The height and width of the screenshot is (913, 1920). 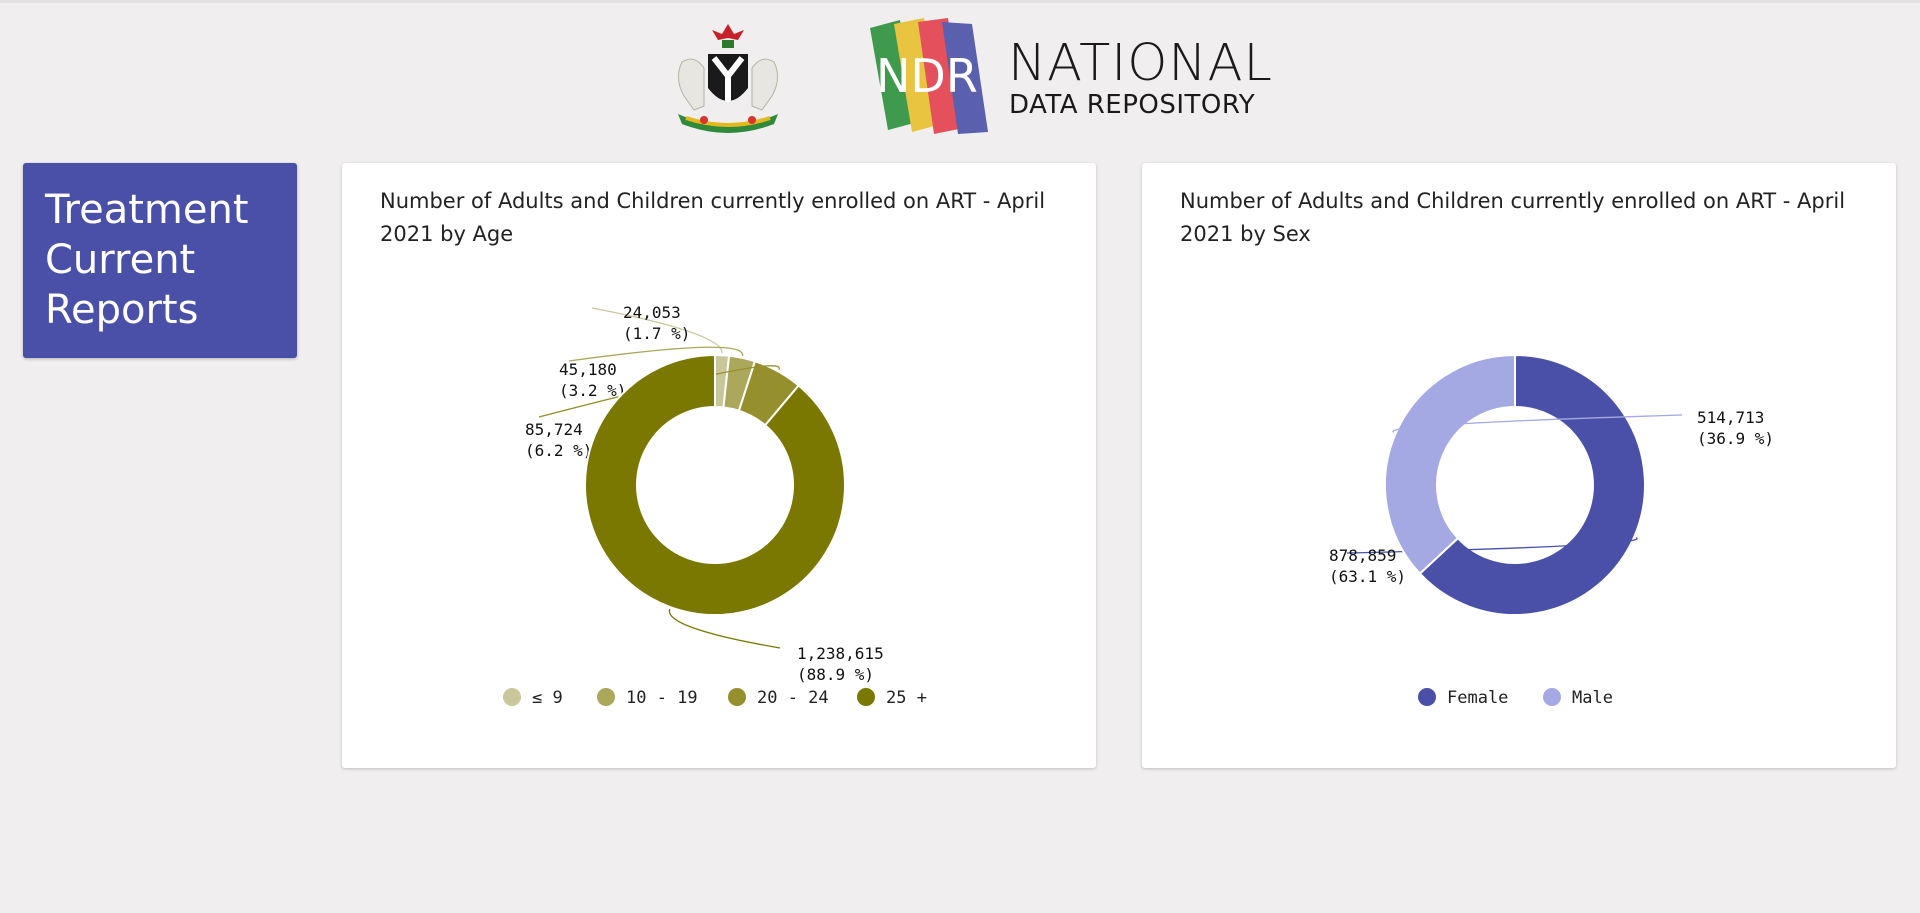 What do you see at coordinates (592, 390) in the screenshot?
I see `age-percent-label-1: (3.2 %)` at bounding box center [592, 390].